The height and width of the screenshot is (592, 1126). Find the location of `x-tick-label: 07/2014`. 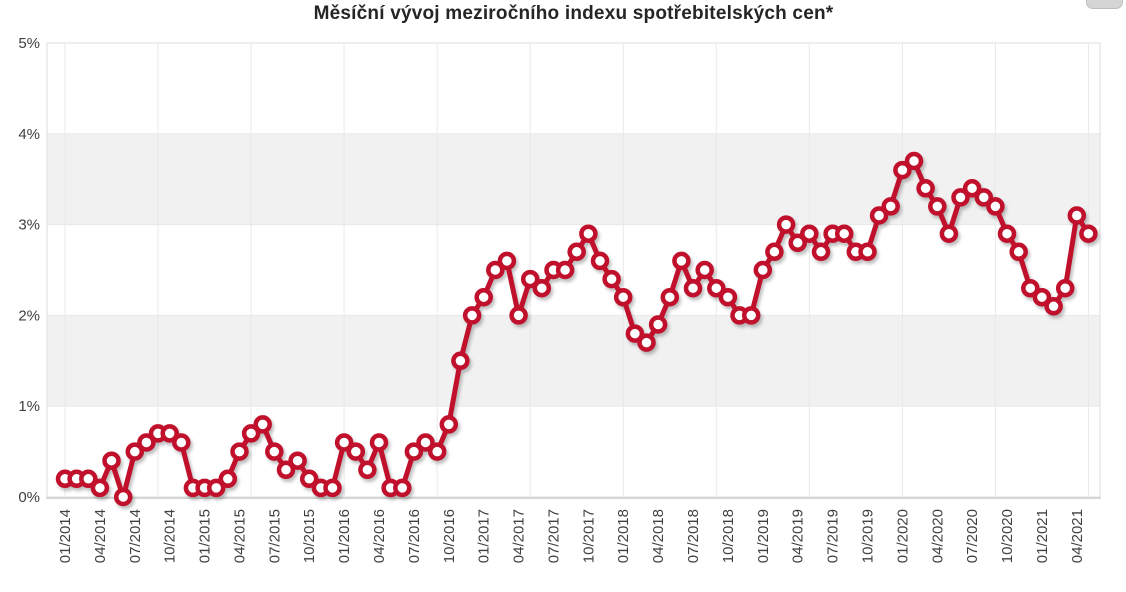

x-tick-label: 07/2014 is located at coordinates (135, 536).